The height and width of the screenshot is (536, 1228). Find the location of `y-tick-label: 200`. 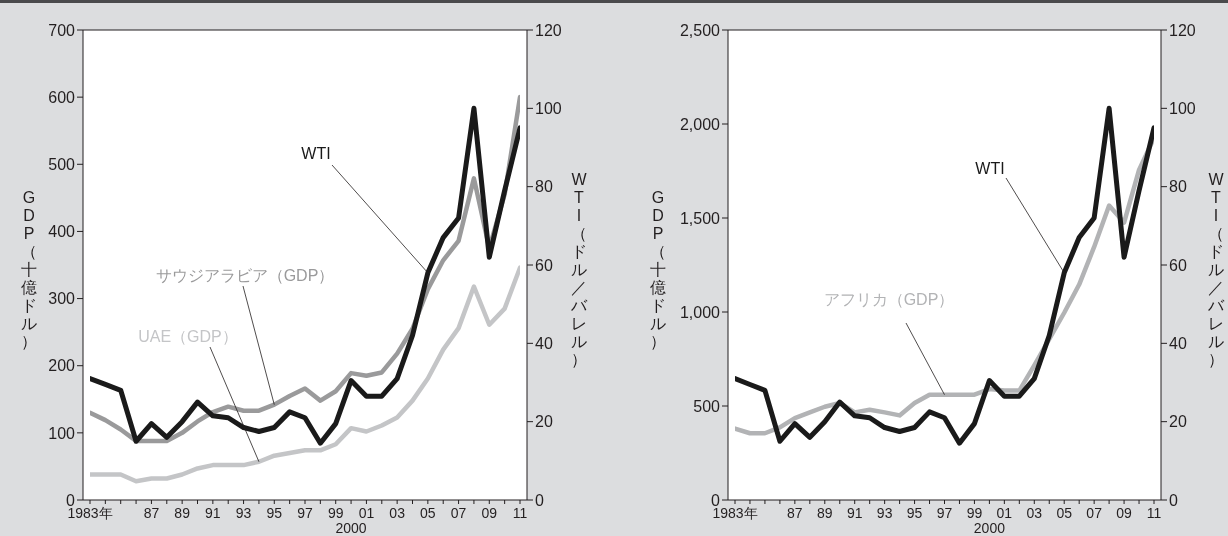

y-tick-label: 200 is located at coordinates (62, 366).